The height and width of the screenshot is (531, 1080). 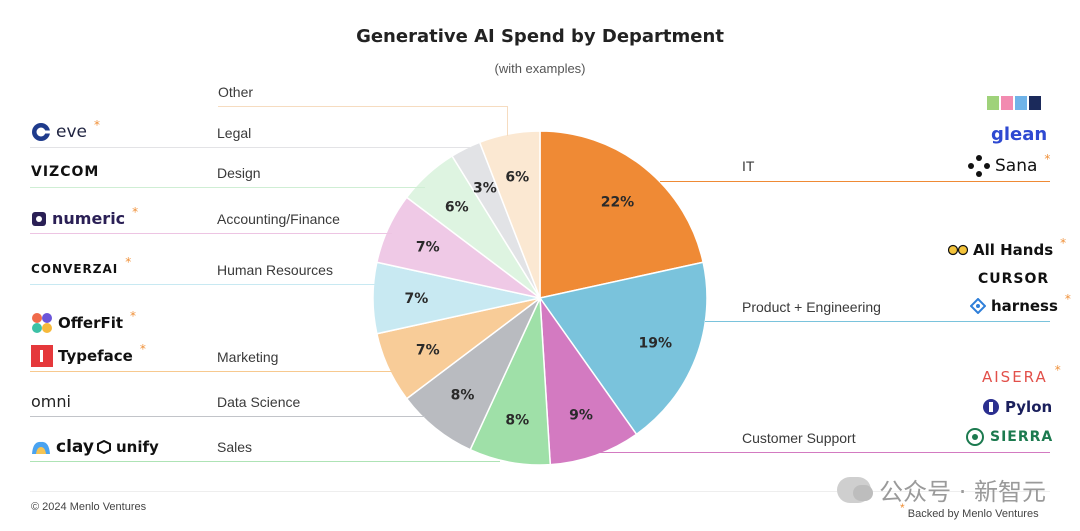 What do you see at coordinates (89, 507) in the screenshot?
I see `copyright: © 2024 Menlo Ventures` at bounding box center [89, 507].